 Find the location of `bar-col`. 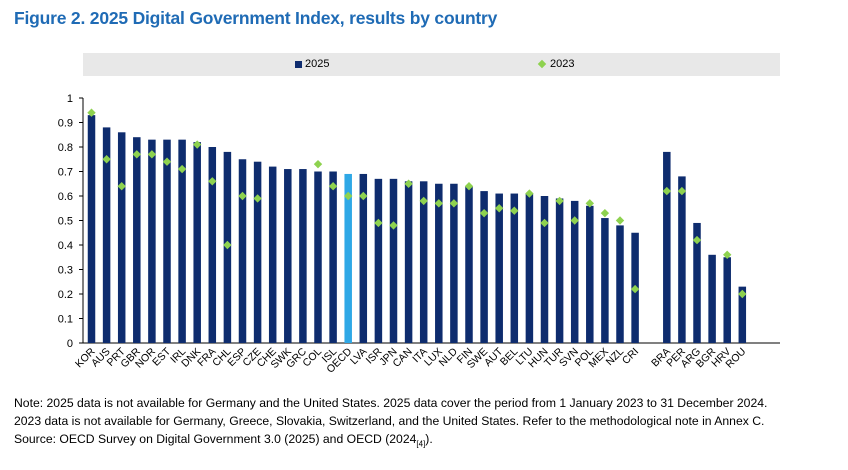

bar-col is located at coordinates (318, 257).